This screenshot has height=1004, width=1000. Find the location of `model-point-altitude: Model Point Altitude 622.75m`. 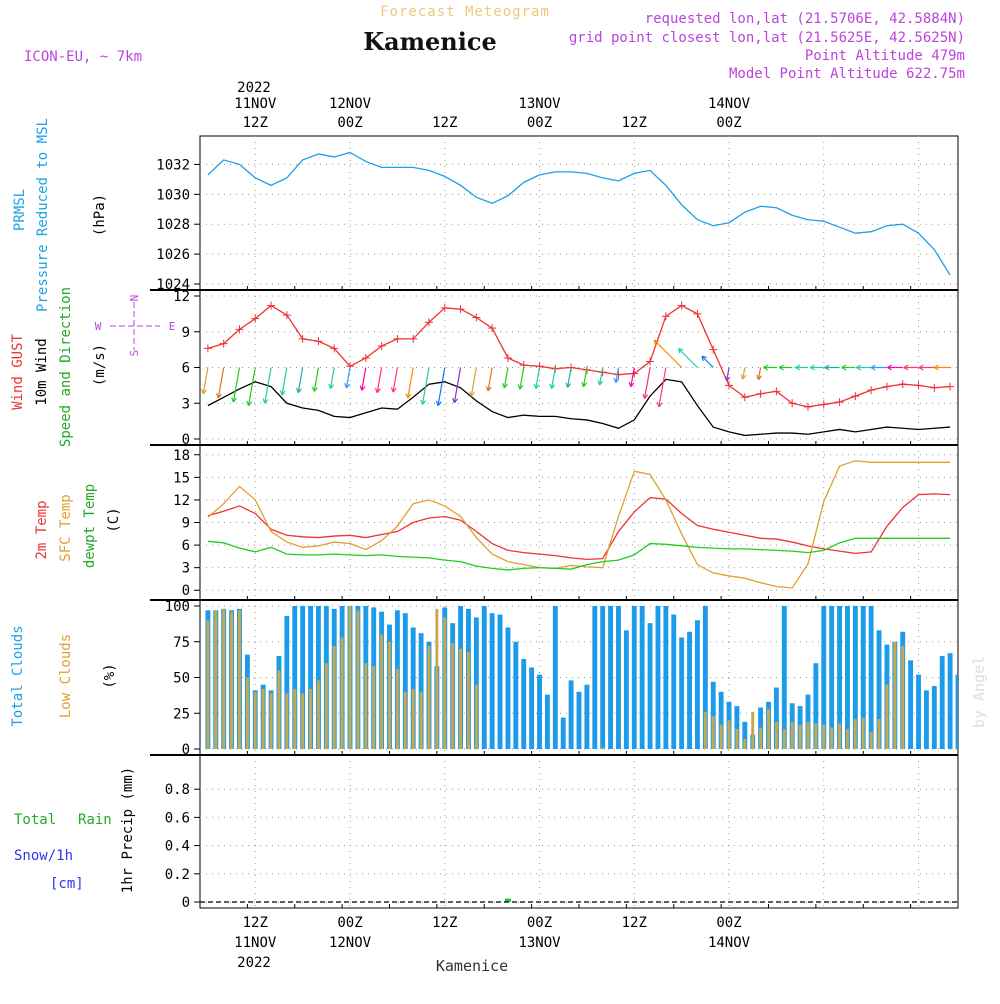

model-point-altitude: Model Point Altitude 622.75m is located at coordinates (847, 74).